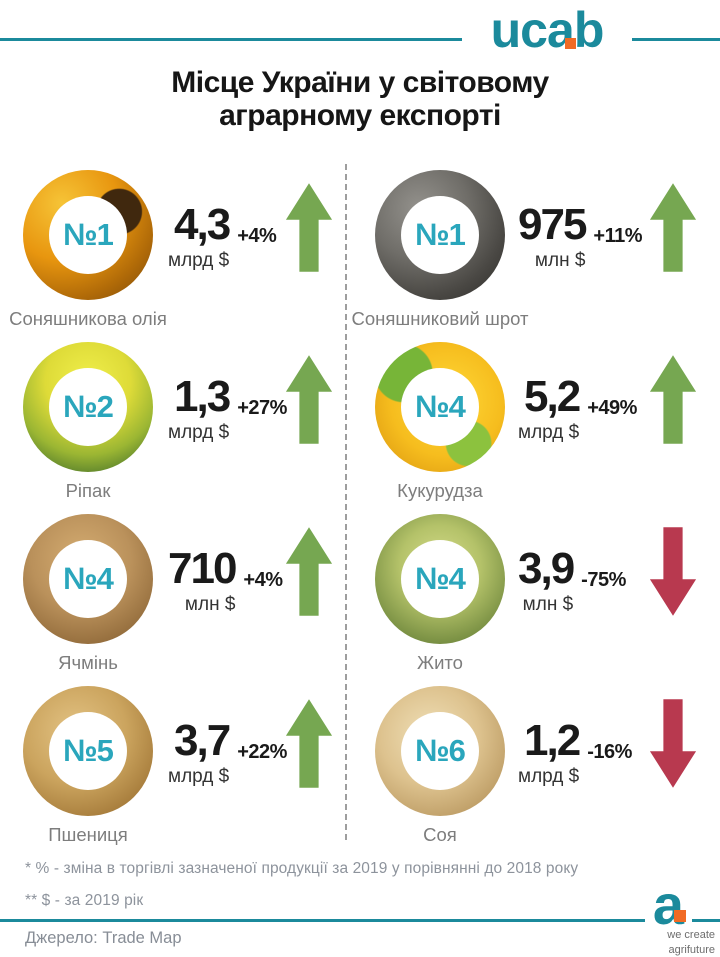  What do you see at coordinates (202, 224) in the screenshot?
I see `export-value: 4,3` at bounding box center [202, 224].